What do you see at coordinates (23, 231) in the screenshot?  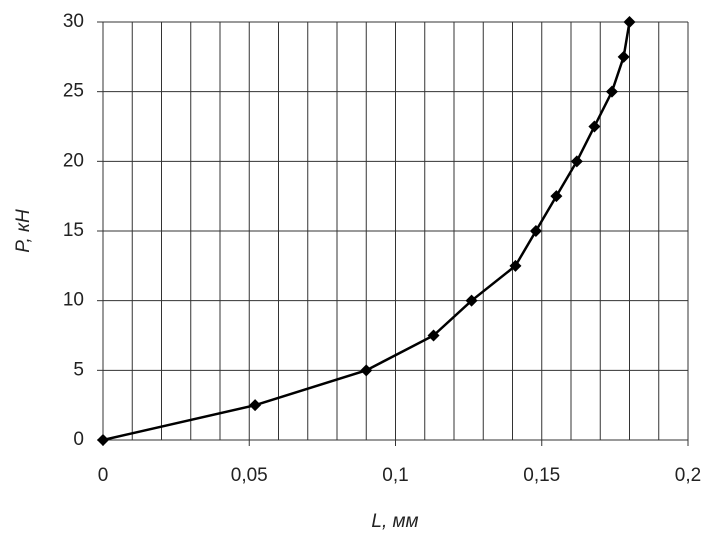 I see `y-axis-label: P, кН` at bounding box center [23, 231].